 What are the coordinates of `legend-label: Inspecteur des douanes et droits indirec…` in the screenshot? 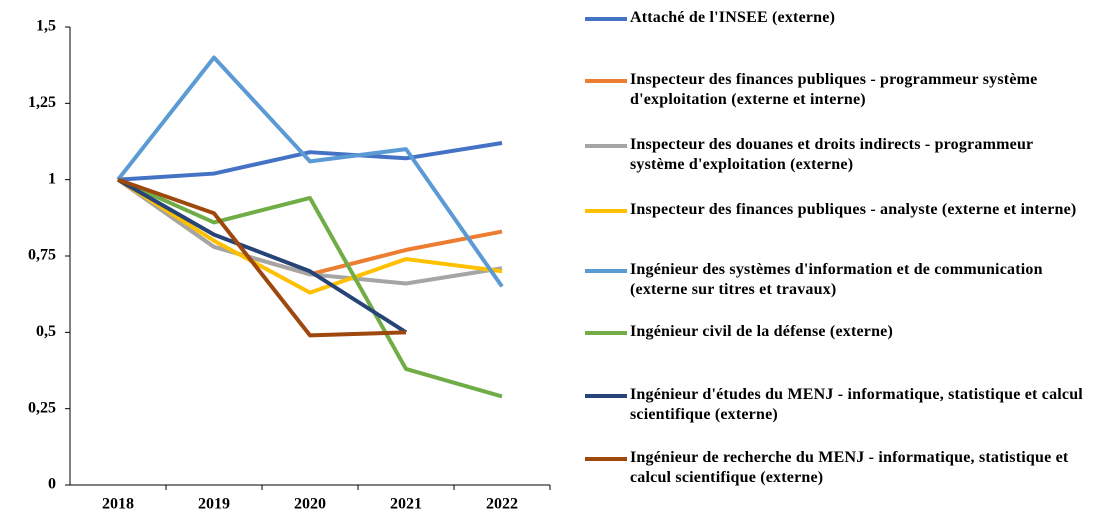 It's located at (832, 154).